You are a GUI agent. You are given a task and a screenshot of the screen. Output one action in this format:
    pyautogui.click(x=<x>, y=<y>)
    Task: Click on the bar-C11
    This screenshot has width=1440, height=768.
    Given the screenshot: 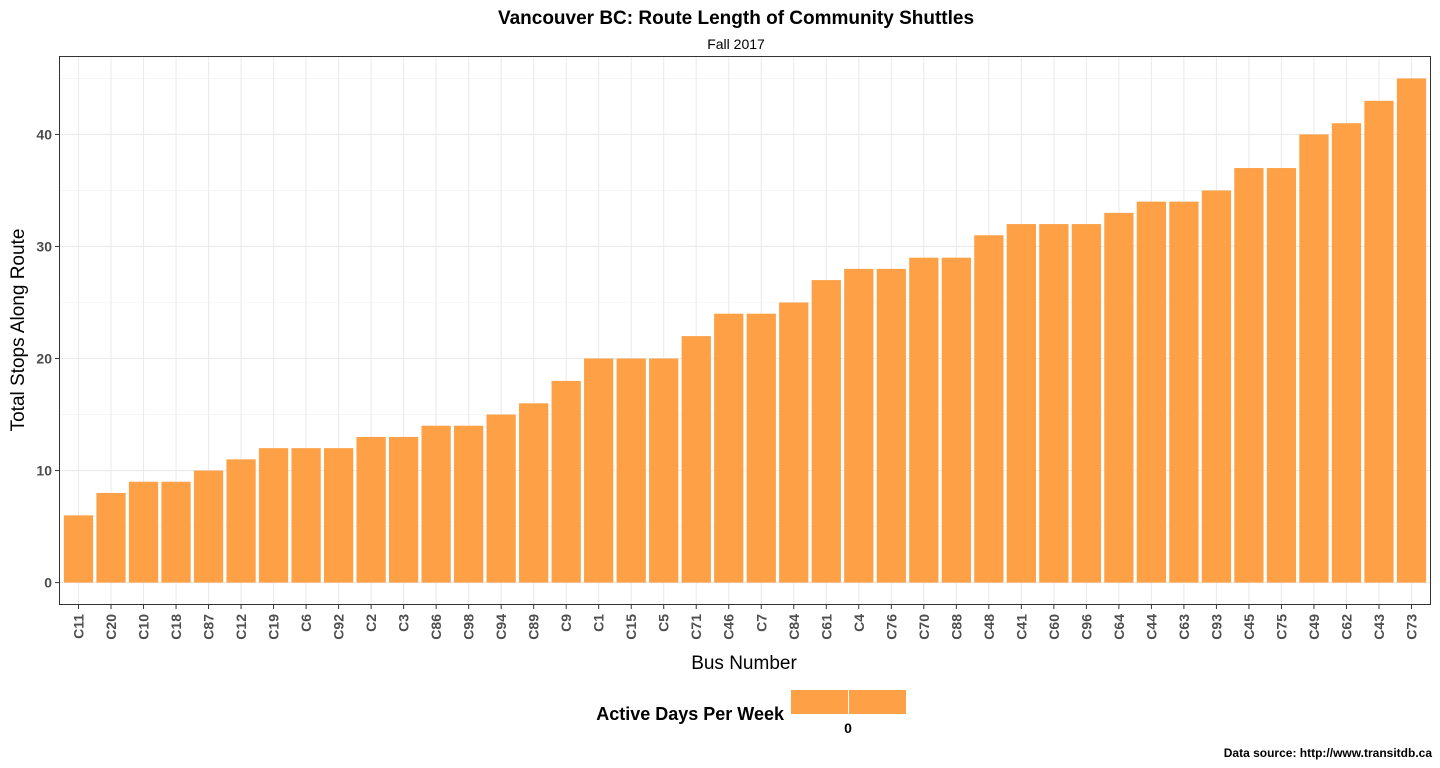 What is the action you would take?
    pyautogui.click(x=78, y=549)
    